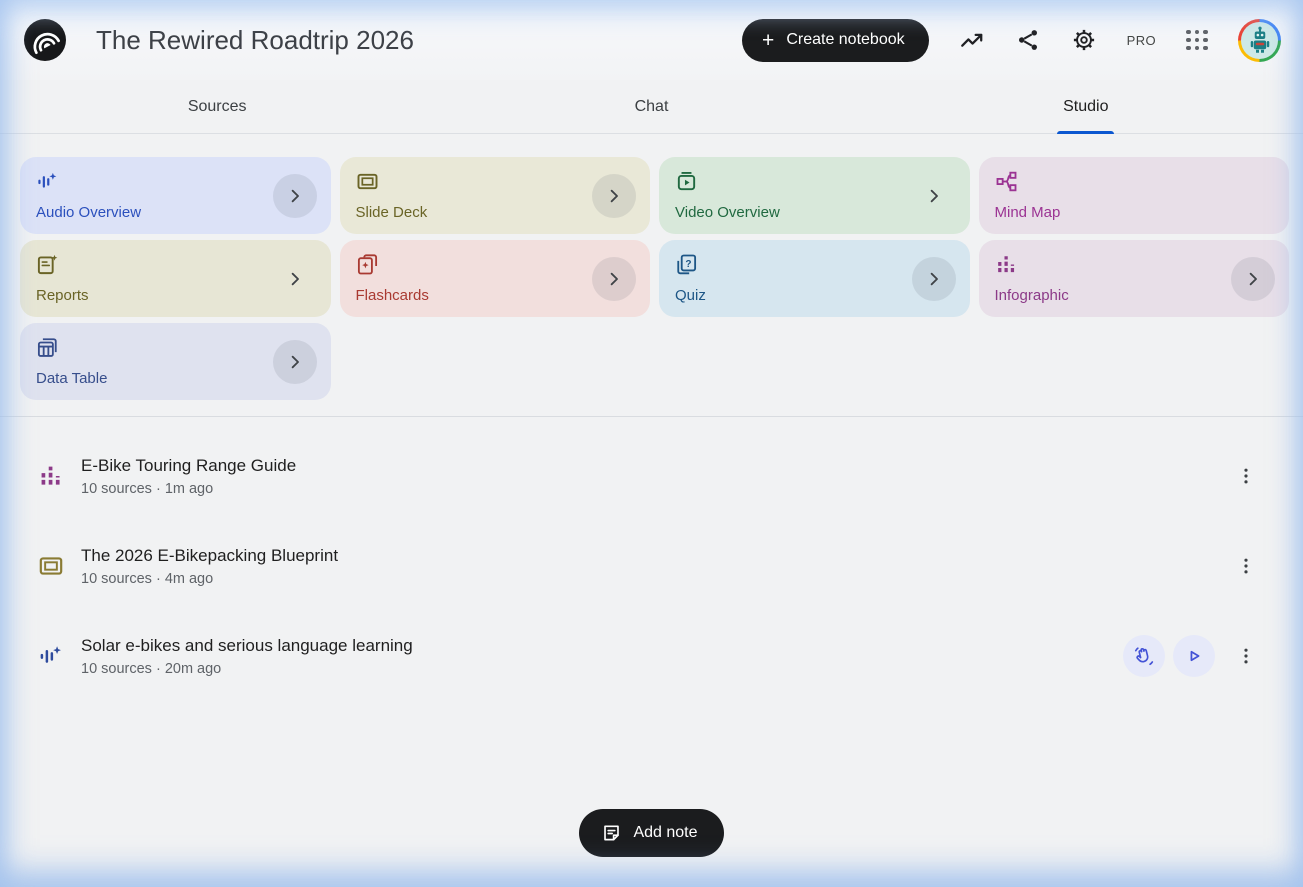 This screenshot has height=887, width=1303. What do you see at coordinates (1253, 278) in the screenshot?
I see `open-infographic-chevron-button` at bounding box center [1253, 278].